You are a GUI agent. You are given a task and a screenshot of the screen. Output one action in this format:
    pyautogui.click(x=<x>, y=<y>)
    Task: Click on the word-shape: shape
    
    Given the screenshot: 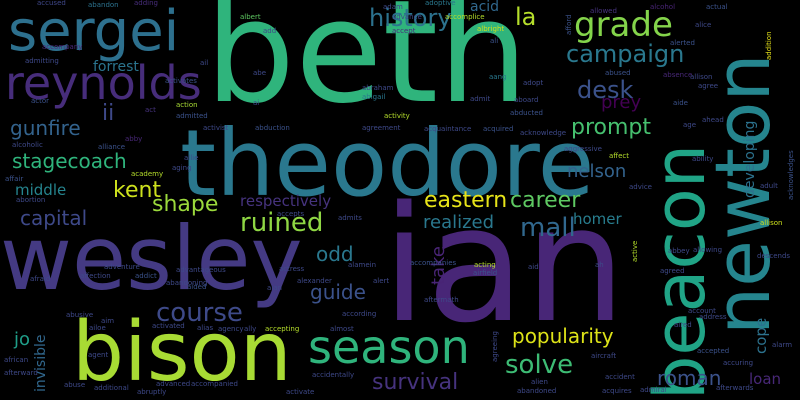 What is the action you would take?
    pyautogui.click(x=185, y=204)
    